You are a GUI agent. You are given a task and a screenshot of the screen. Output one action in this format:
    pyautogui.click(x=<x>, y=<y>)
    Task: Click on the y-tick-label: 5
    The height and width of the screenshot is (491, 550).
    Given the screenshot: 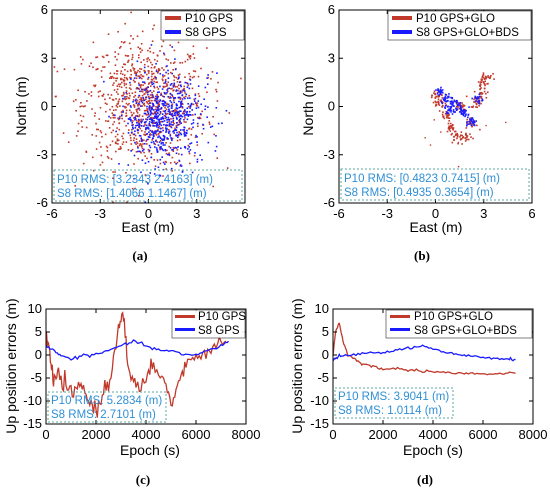 What is the action you would take?
    pyautogui.click(x=38, y=331)
    